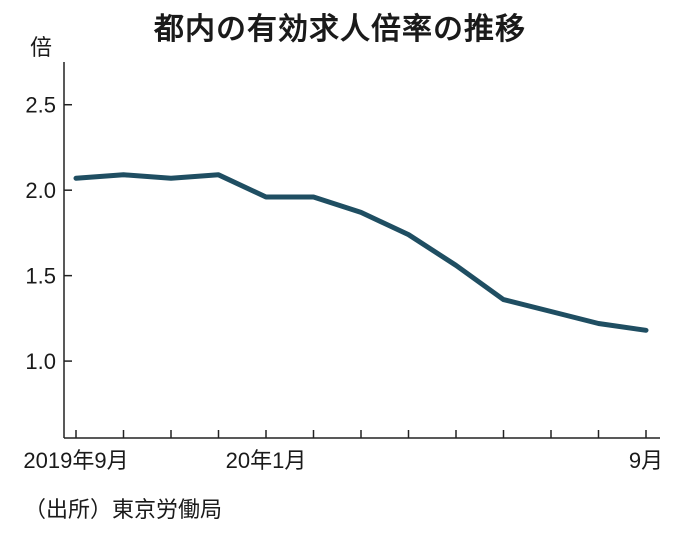 This screenshot has width=680, height=536. What do you see at coordinates (123, 510) in the screenshot?
I see `source-note: （出所）東京労働局` at bounding box center [123, 510].